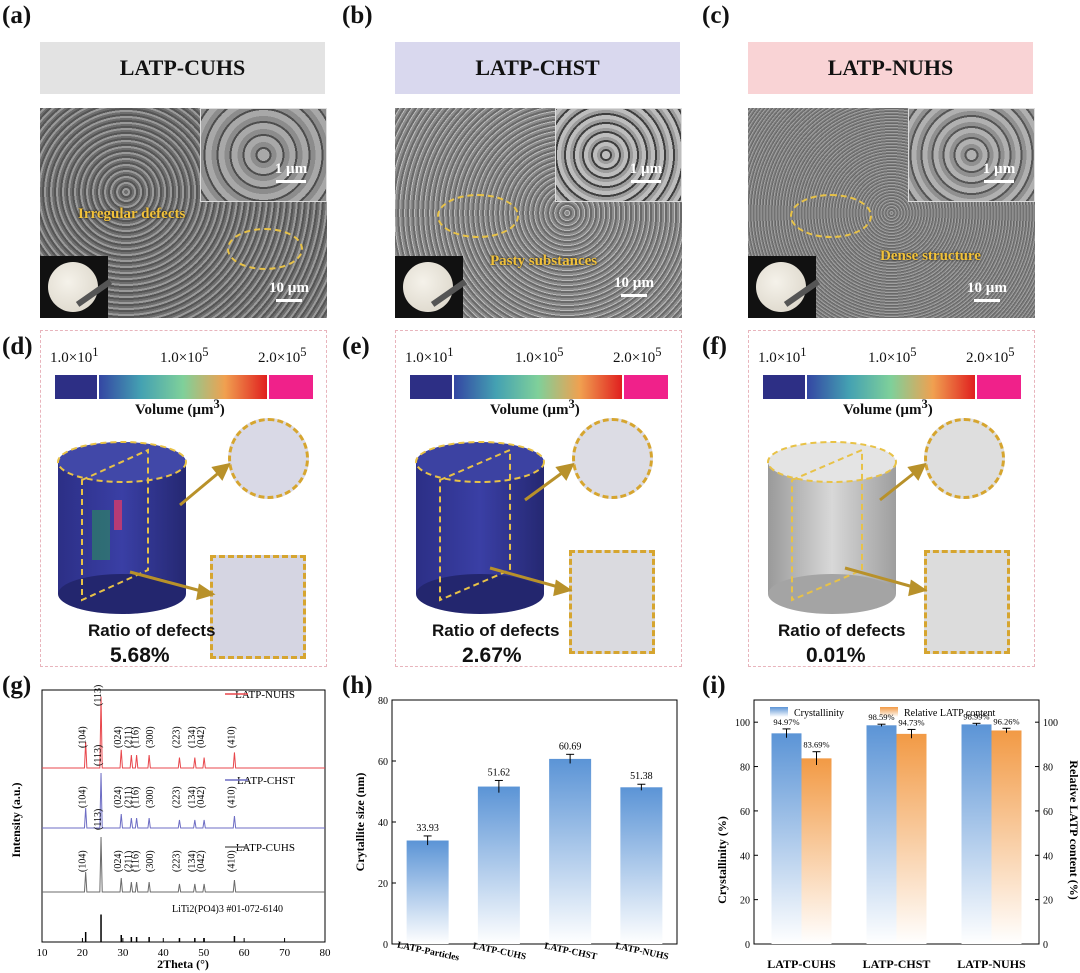 The height and width of the screenshot is (973, 1080). I want to click on i-data-label: 98.59%, so click(881, 717).